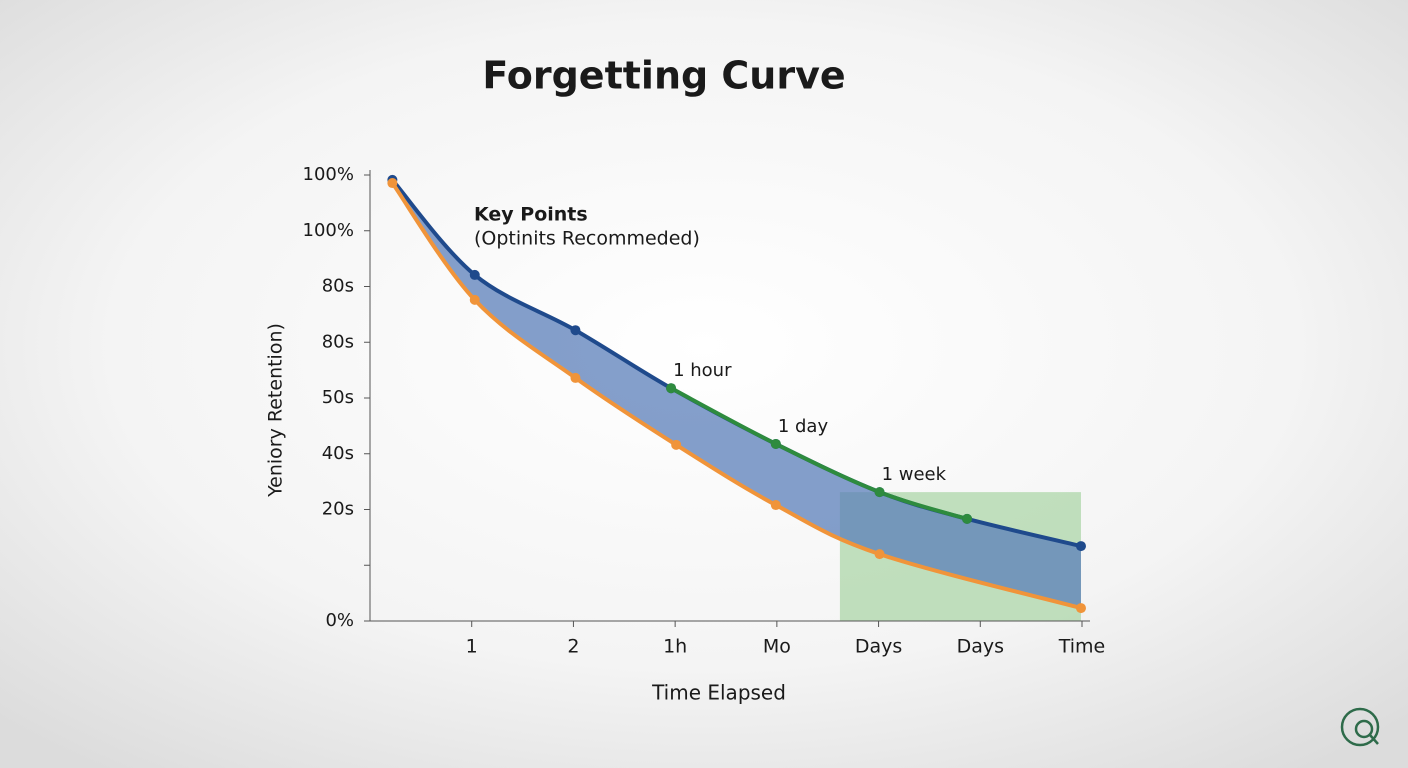 The width and height of the screenshot is (1408, 768). What do you see at coordinates (276, 410) in the screenshot?
I see `y-axis-label: Yeniory Retention)` at bounding box center [276, 410].